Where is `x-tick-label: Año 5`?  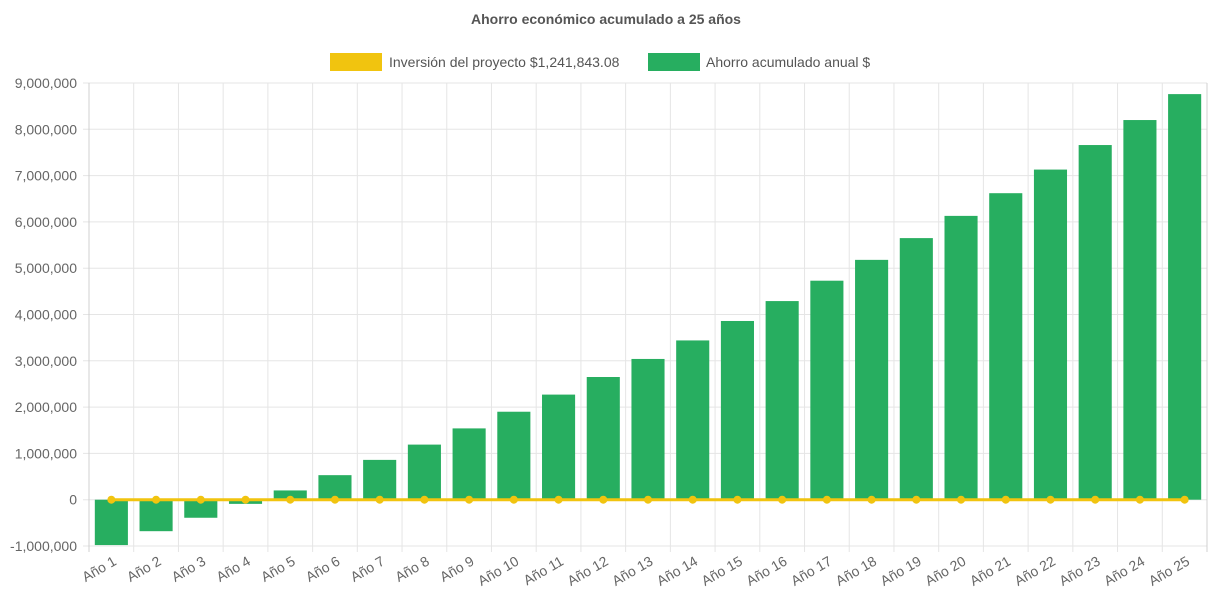
x-tick-label: Año 5 is located at coordinates (278, 569).